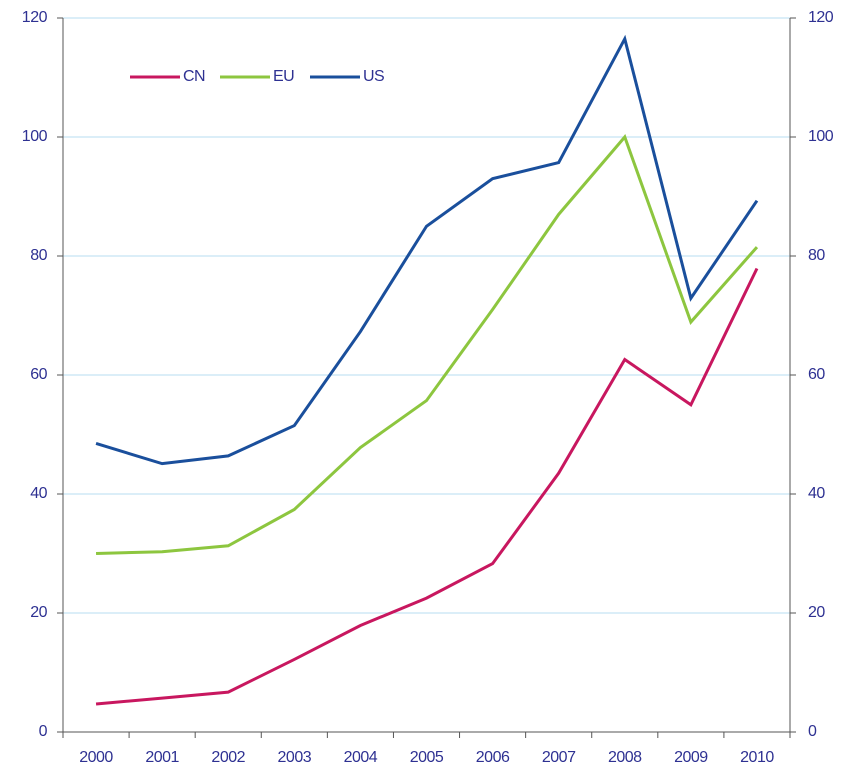 Image resolution: width=843 pixels, height=773 pixels. What do you see at coordinates (38, 612) in the screenshot?
I see `y-tick-label: 20` at bounding box center [38, 612].